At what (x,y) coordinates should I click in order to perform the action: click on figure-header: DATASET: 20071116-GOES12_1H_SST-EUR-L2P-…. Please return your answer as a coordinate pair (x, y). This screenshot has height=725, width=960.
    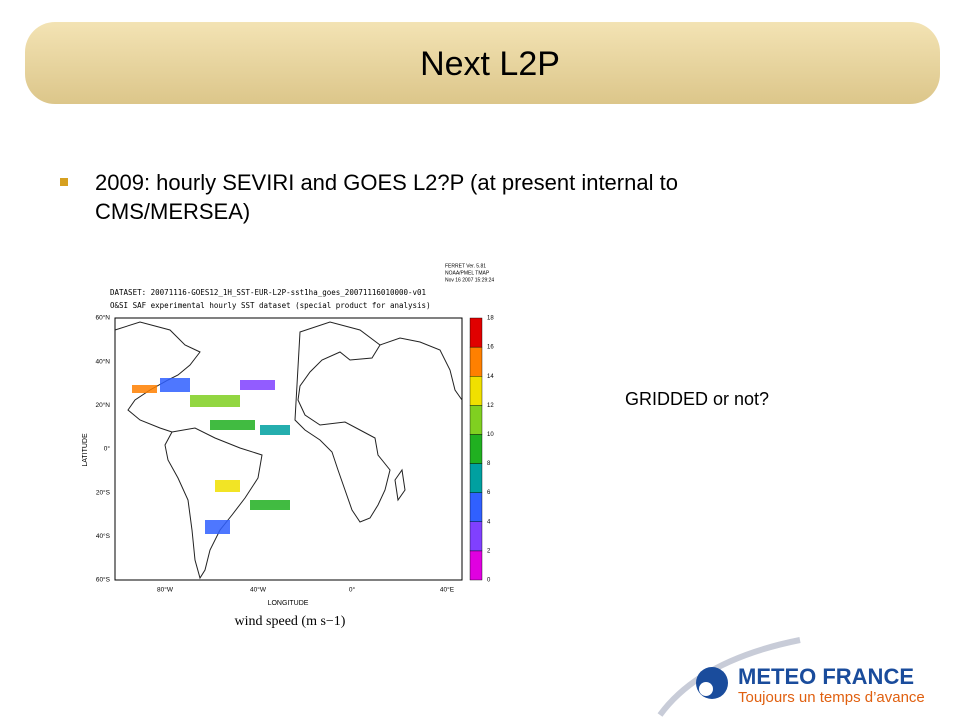
    Looking at the image, I should click on (268, 292).